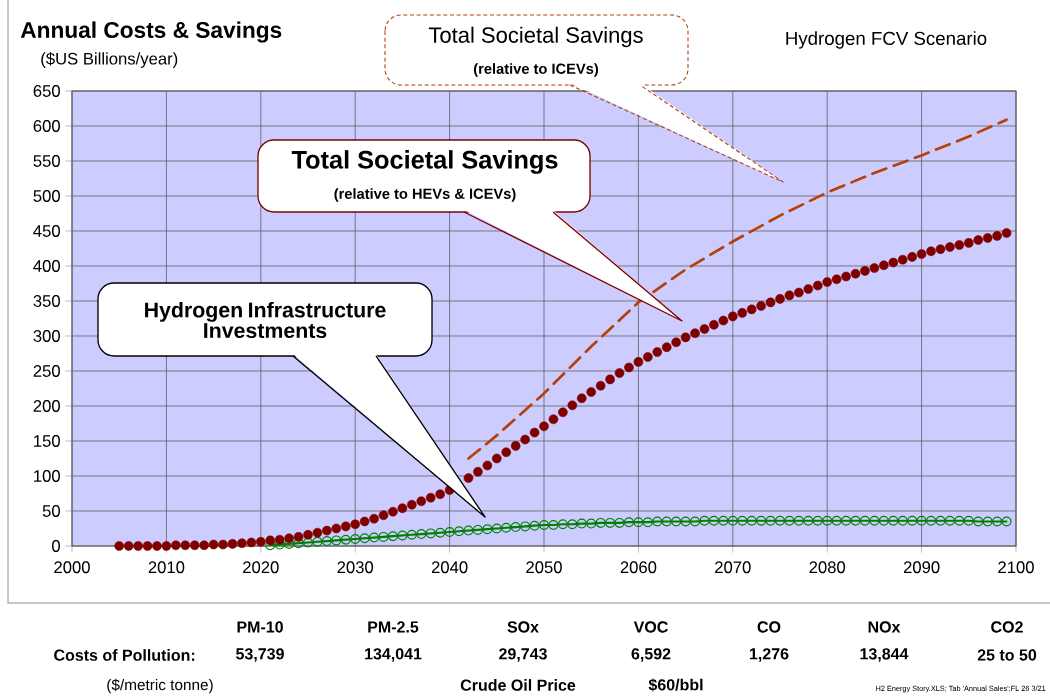 Image resolution: width=1050 pixels, height=698 pixels. I want to click on y-tick-label: 0, so click(56, 546).